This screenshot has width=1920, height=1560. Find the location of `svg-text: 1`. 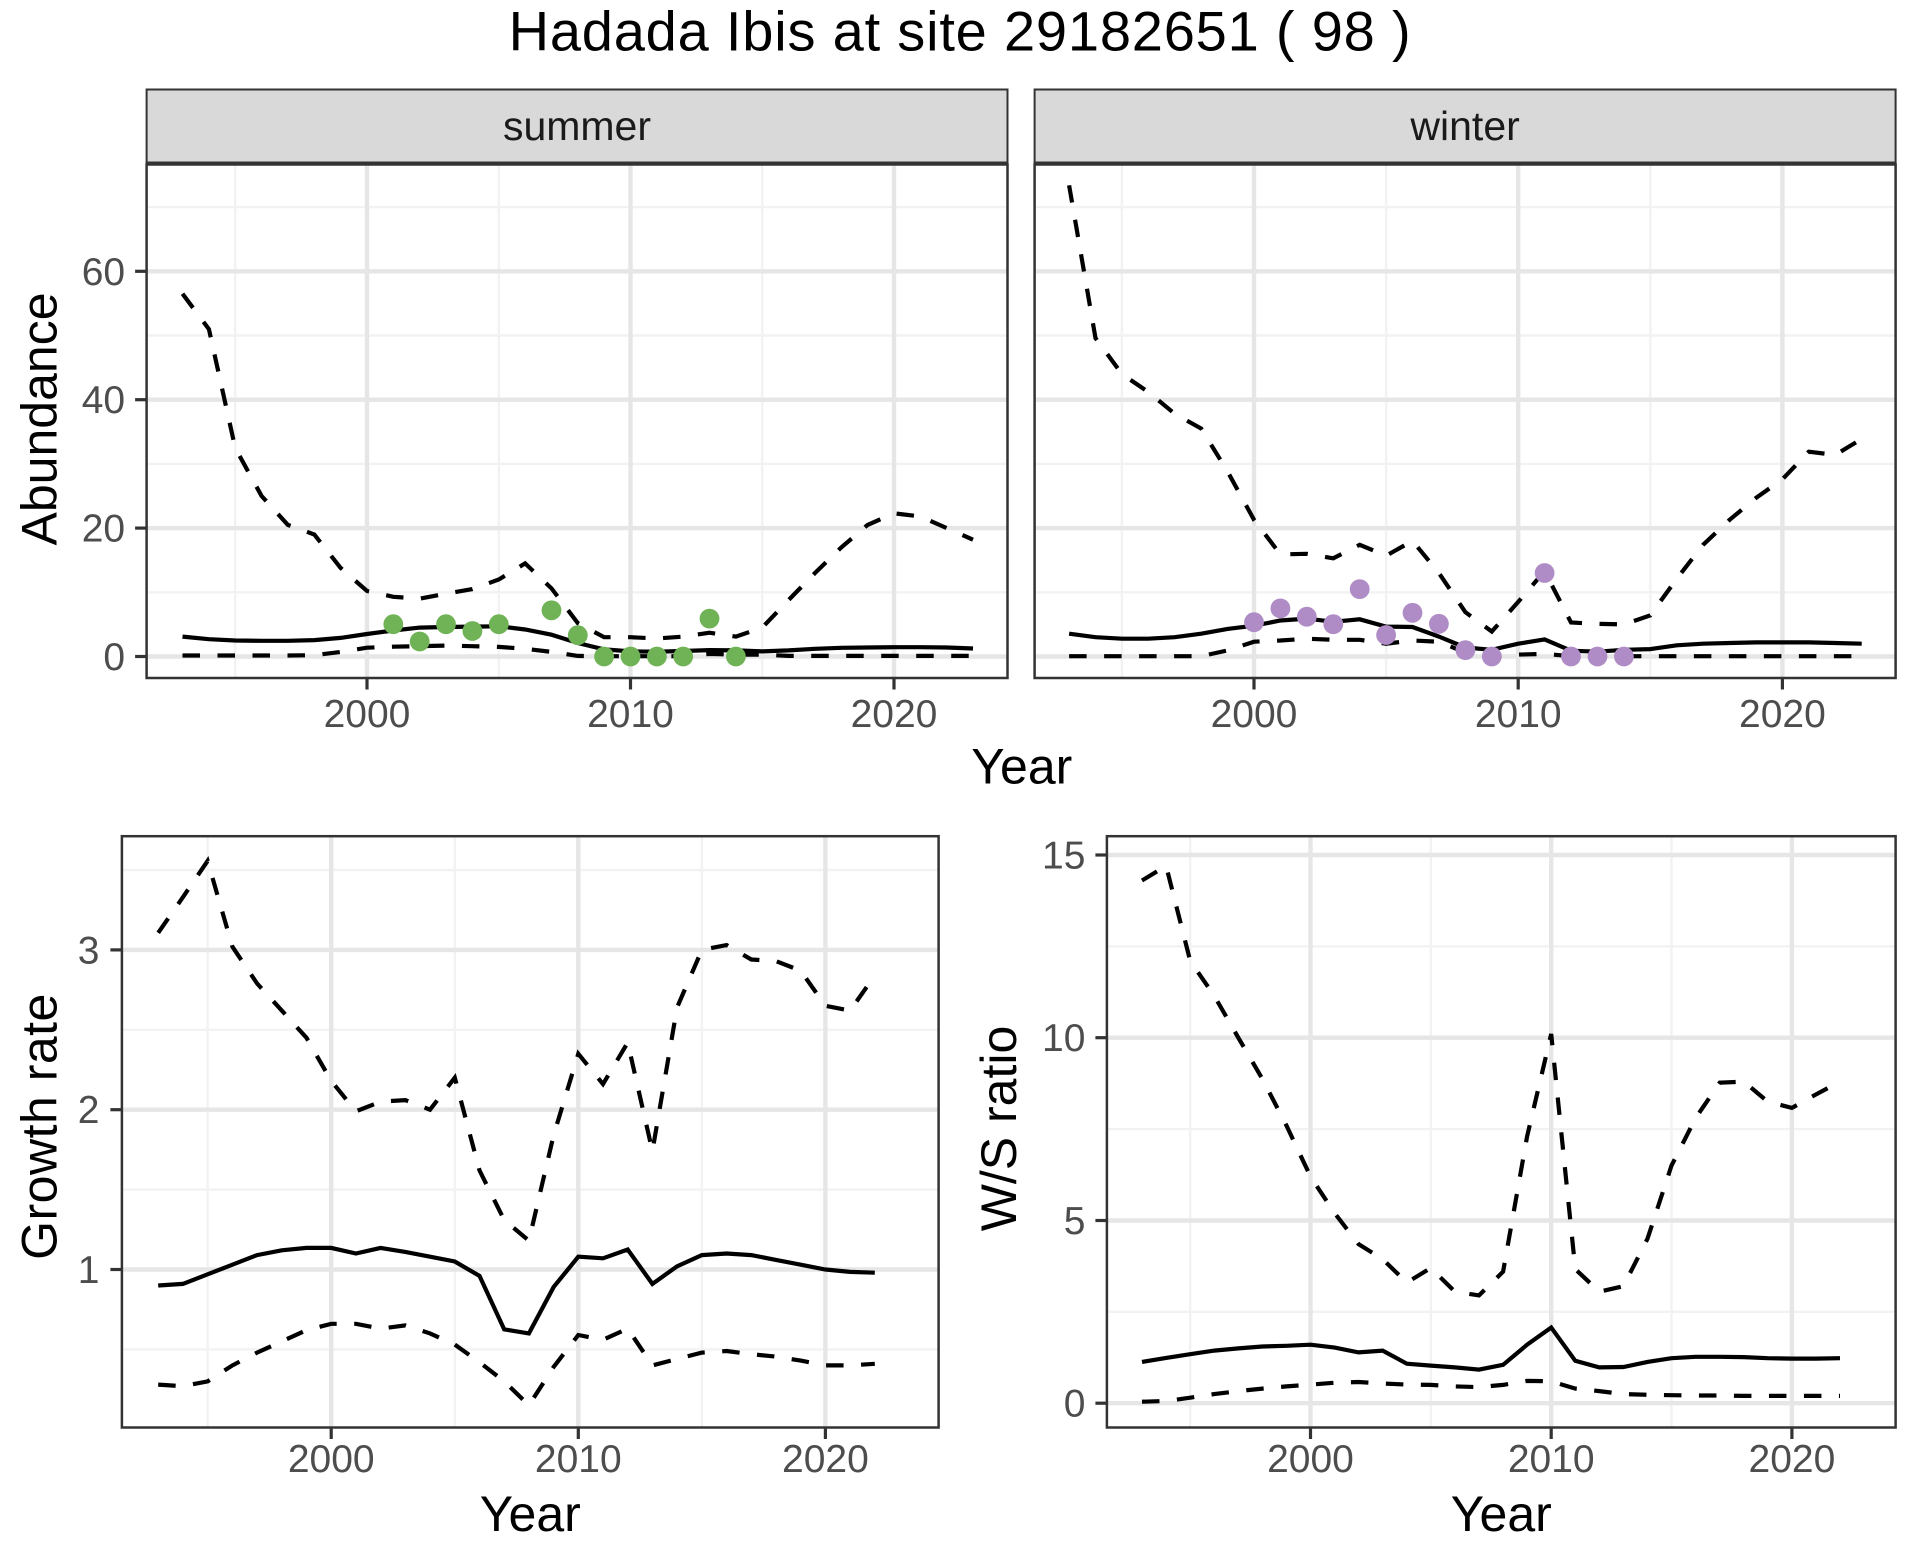

svg-text: 1 is located at coordinates (89, 1270).